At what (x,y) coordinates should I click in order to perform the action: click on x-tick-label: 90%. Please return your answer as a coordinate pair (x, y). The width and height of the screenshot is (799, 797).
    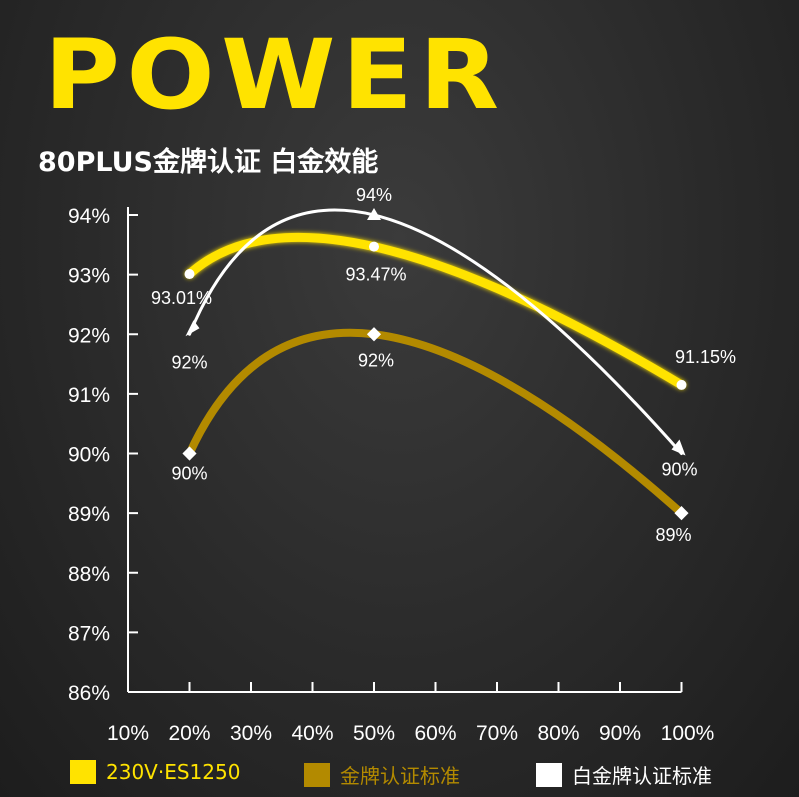
    Looking at the image, I should click on (620, 733).